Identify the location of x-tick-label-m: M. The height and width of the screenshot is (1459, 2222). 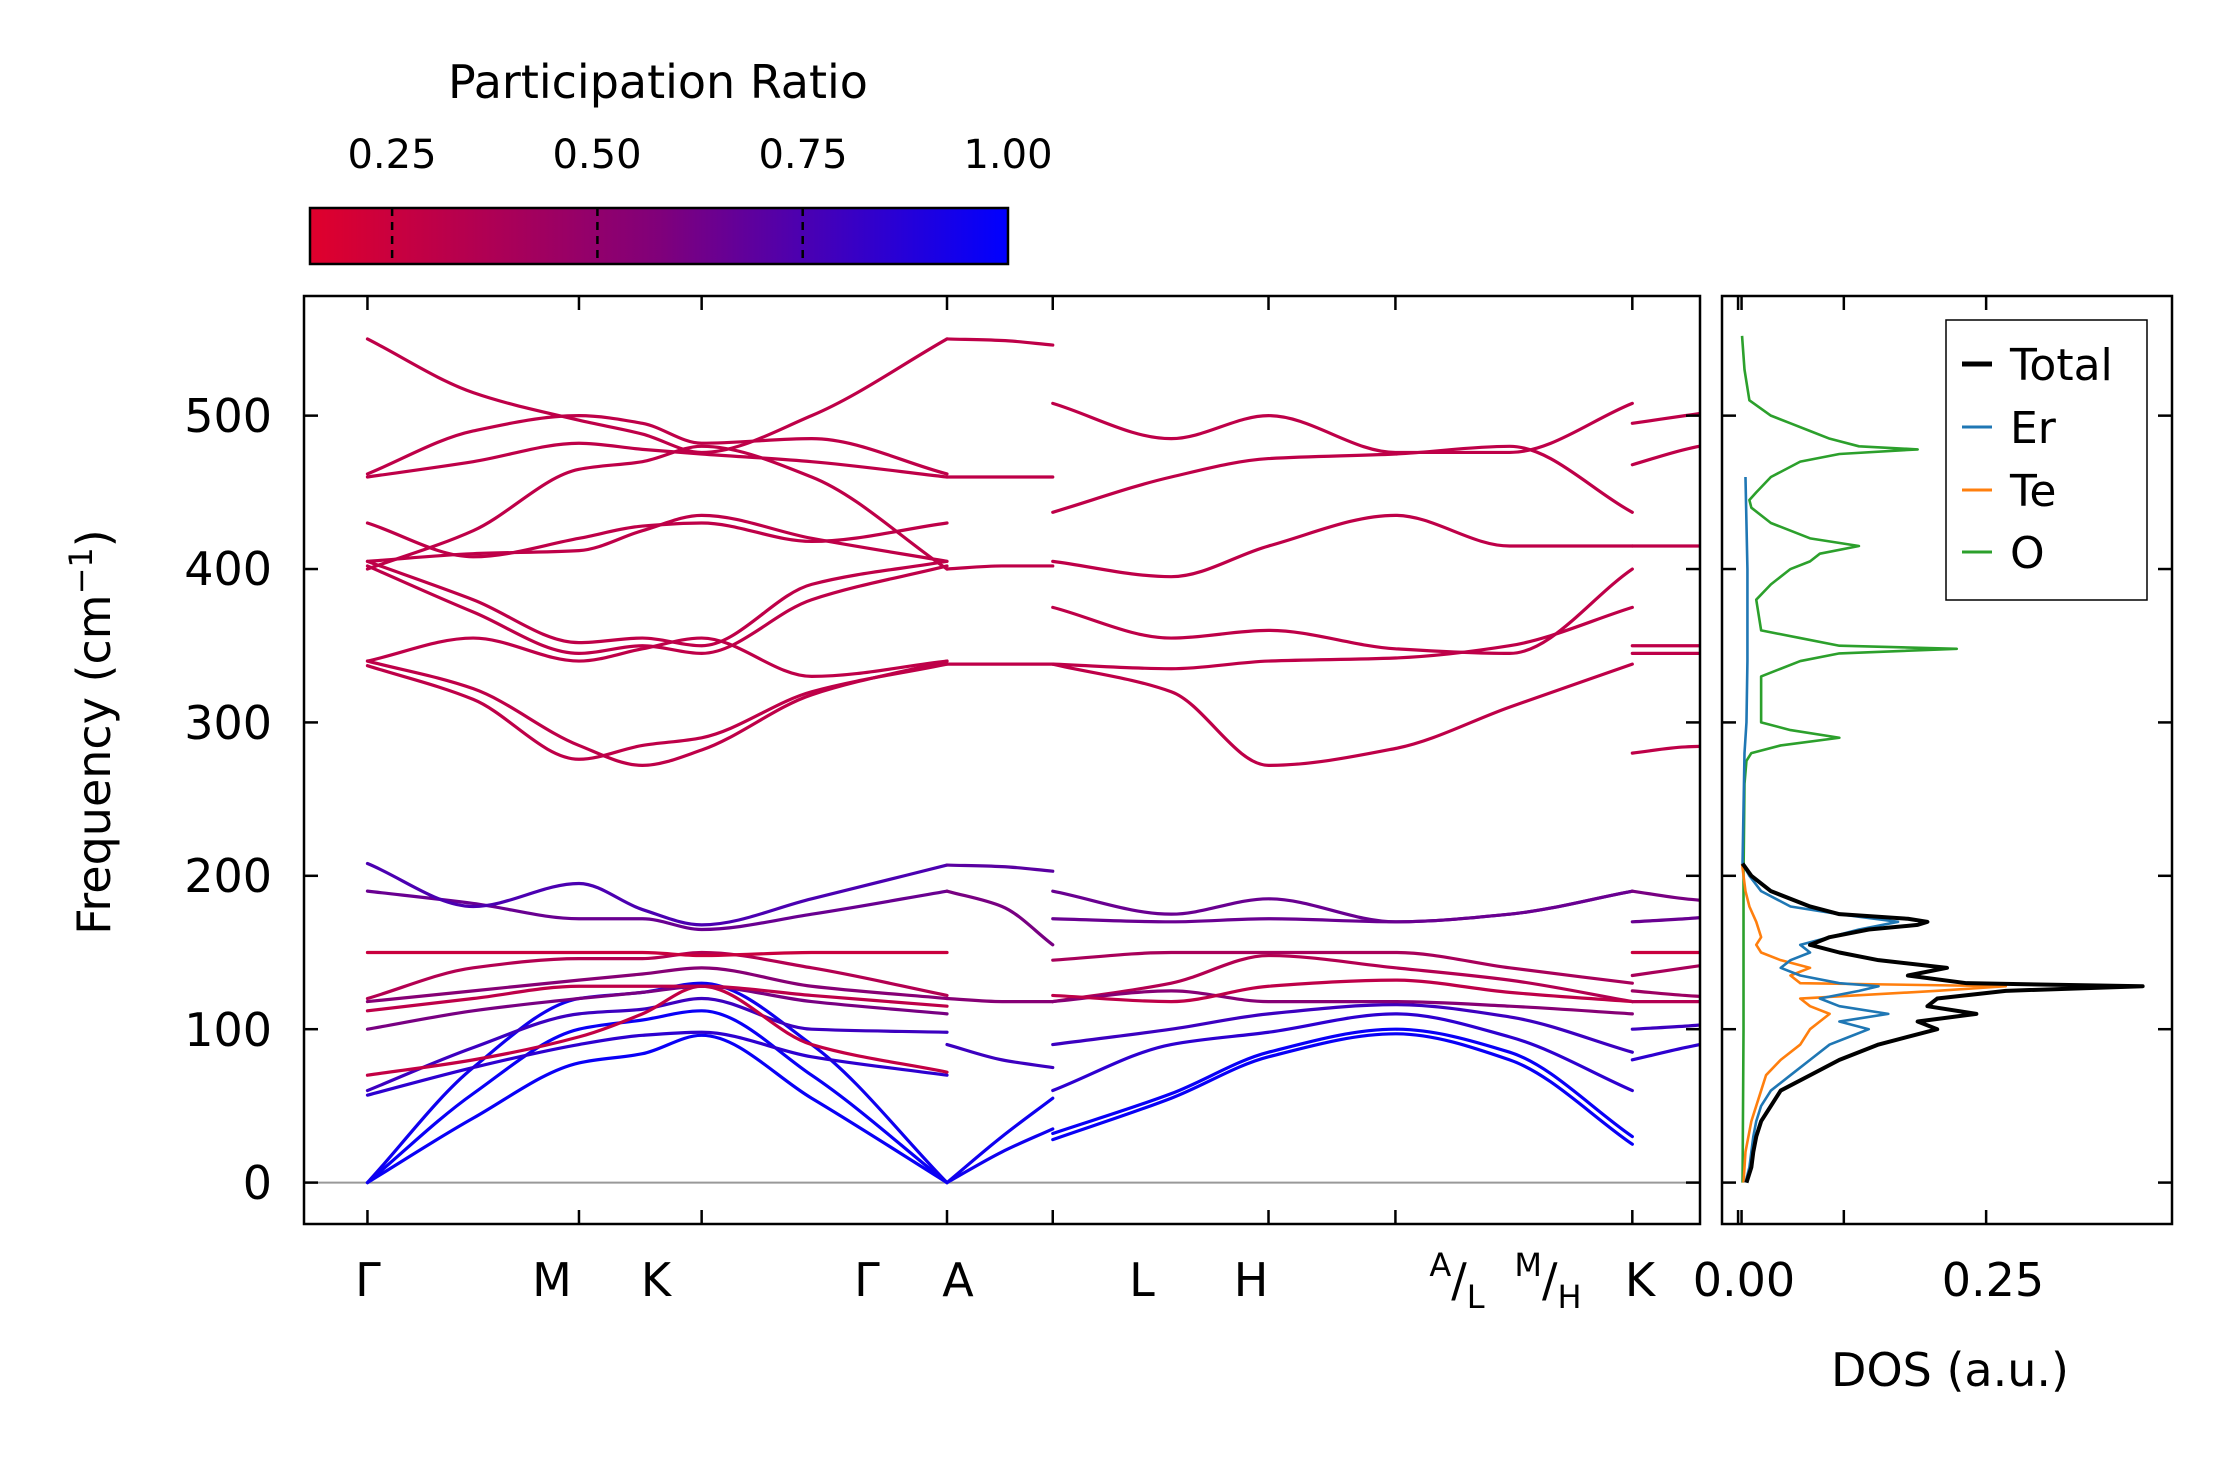
(552, 1280).